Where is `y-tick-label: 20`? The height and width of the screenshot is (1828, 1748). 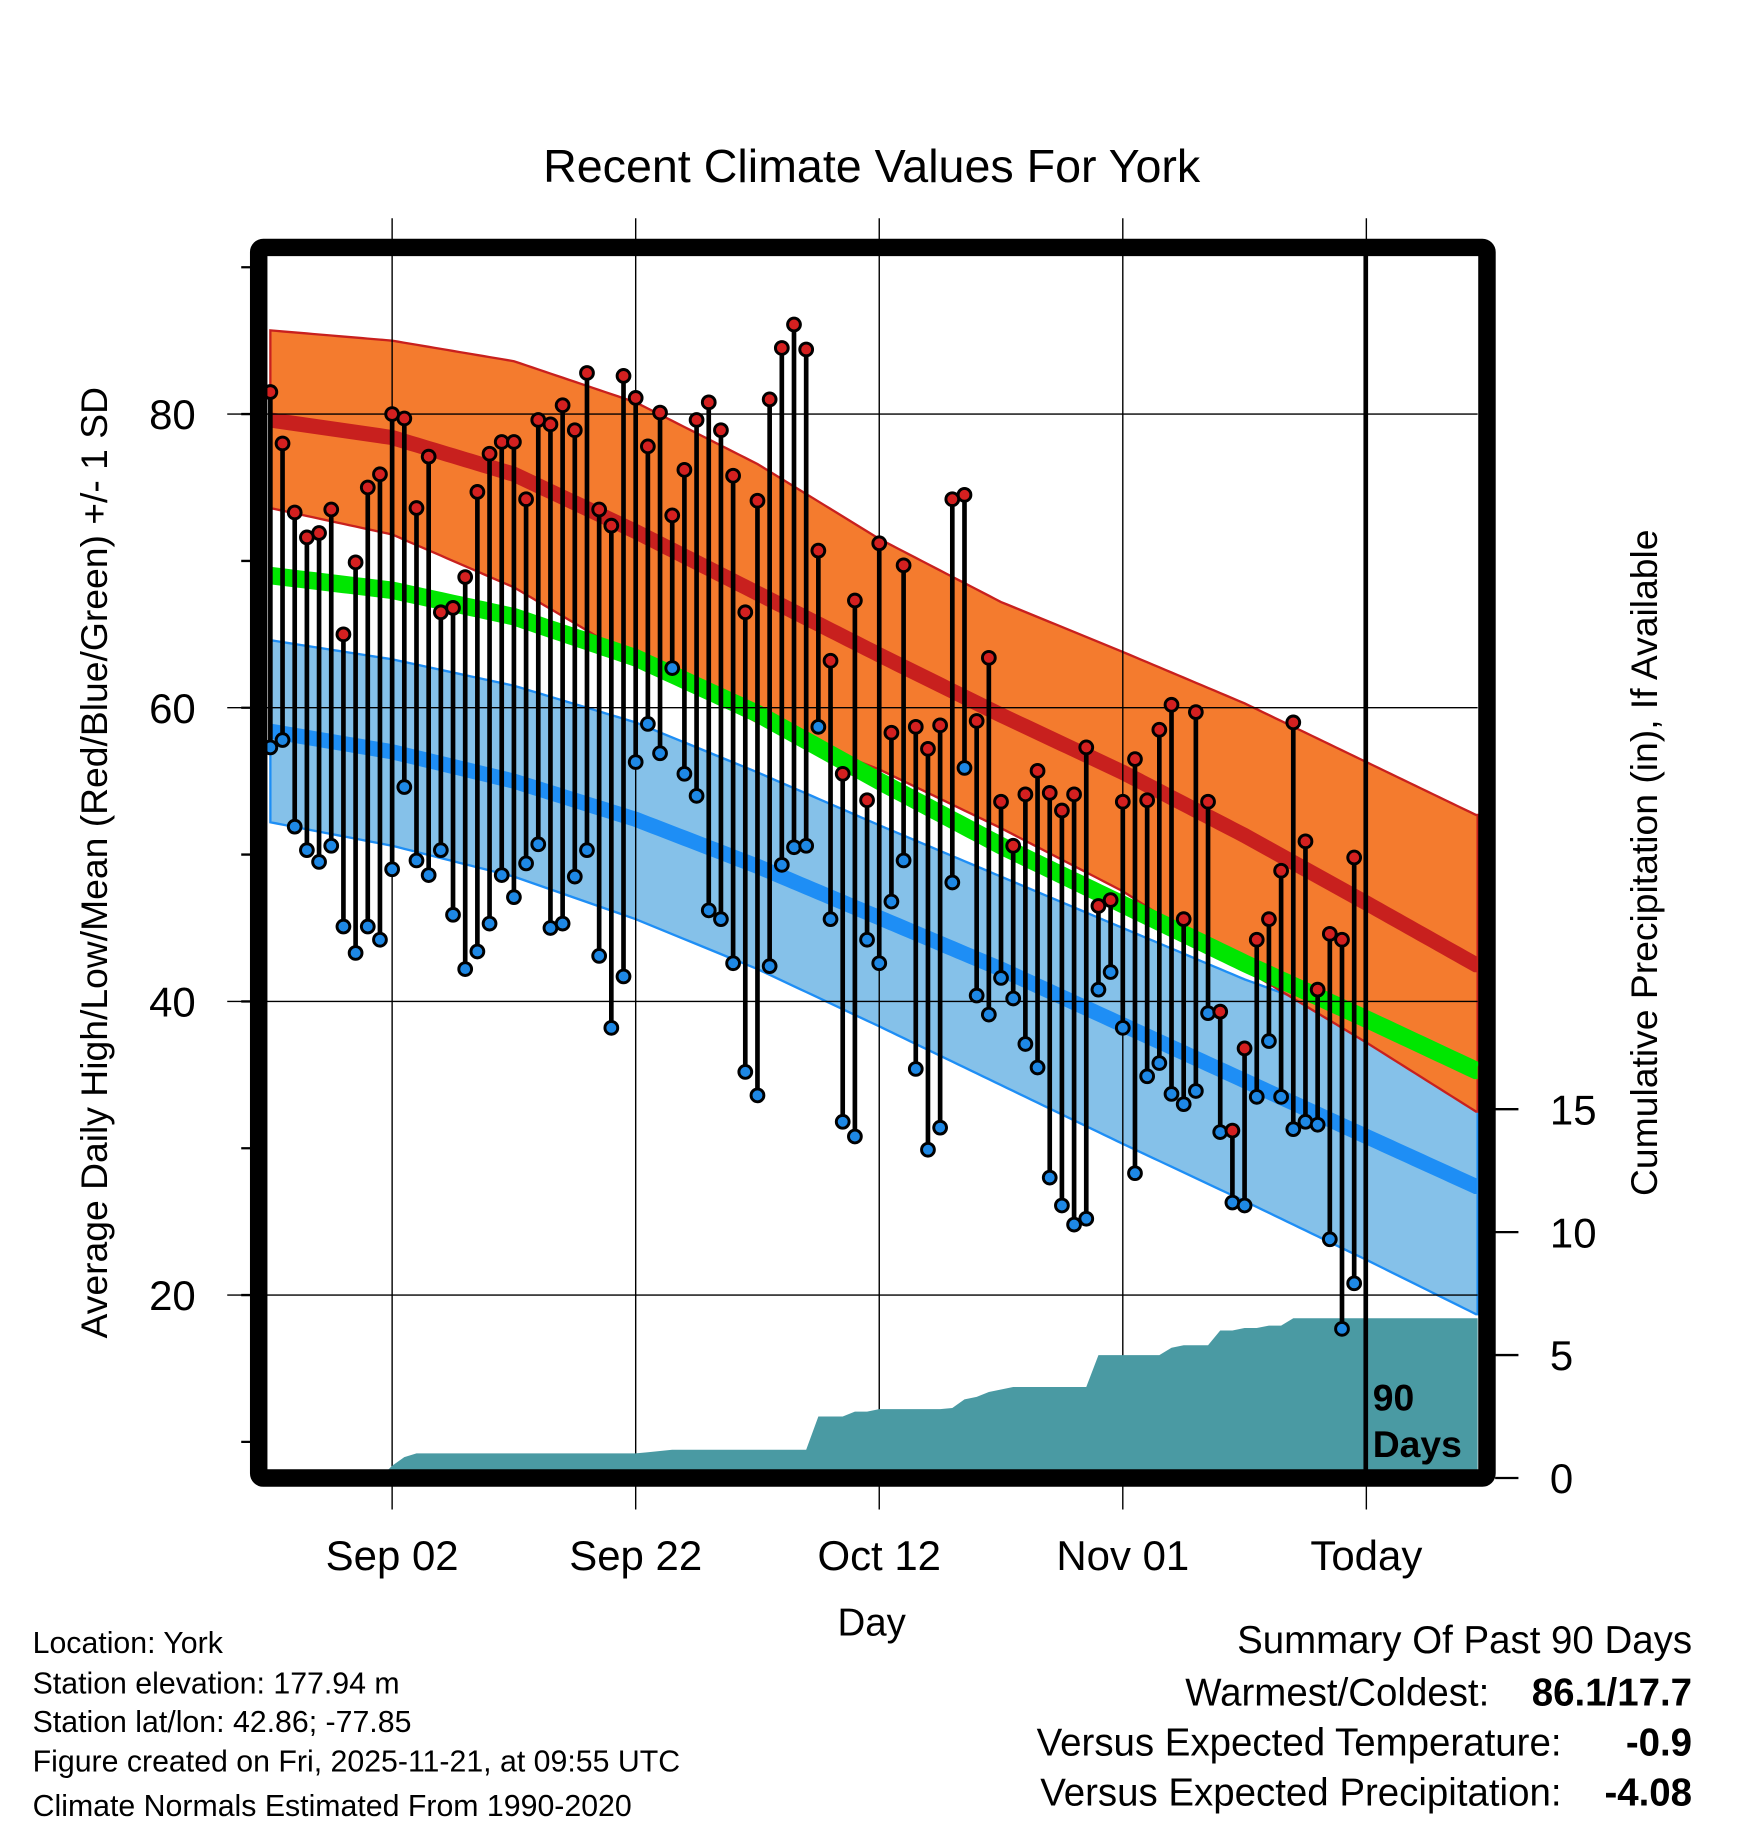
y-tick-label: 20 is located at coordinates (172, 1295).